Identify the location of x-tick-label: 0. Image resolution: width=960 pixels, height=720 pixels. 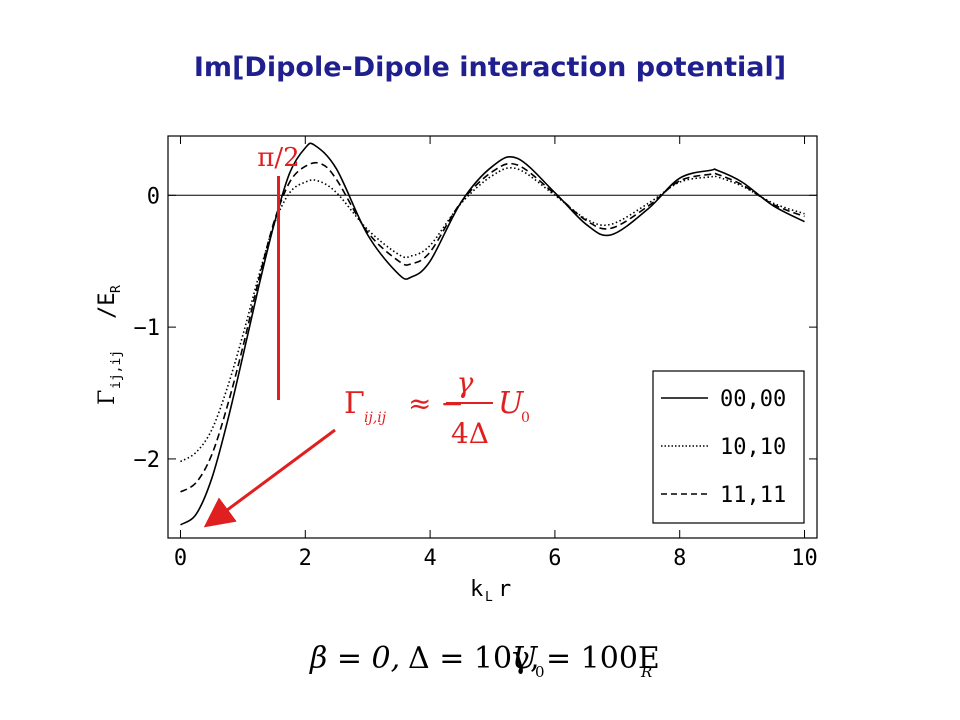
(180, 558).